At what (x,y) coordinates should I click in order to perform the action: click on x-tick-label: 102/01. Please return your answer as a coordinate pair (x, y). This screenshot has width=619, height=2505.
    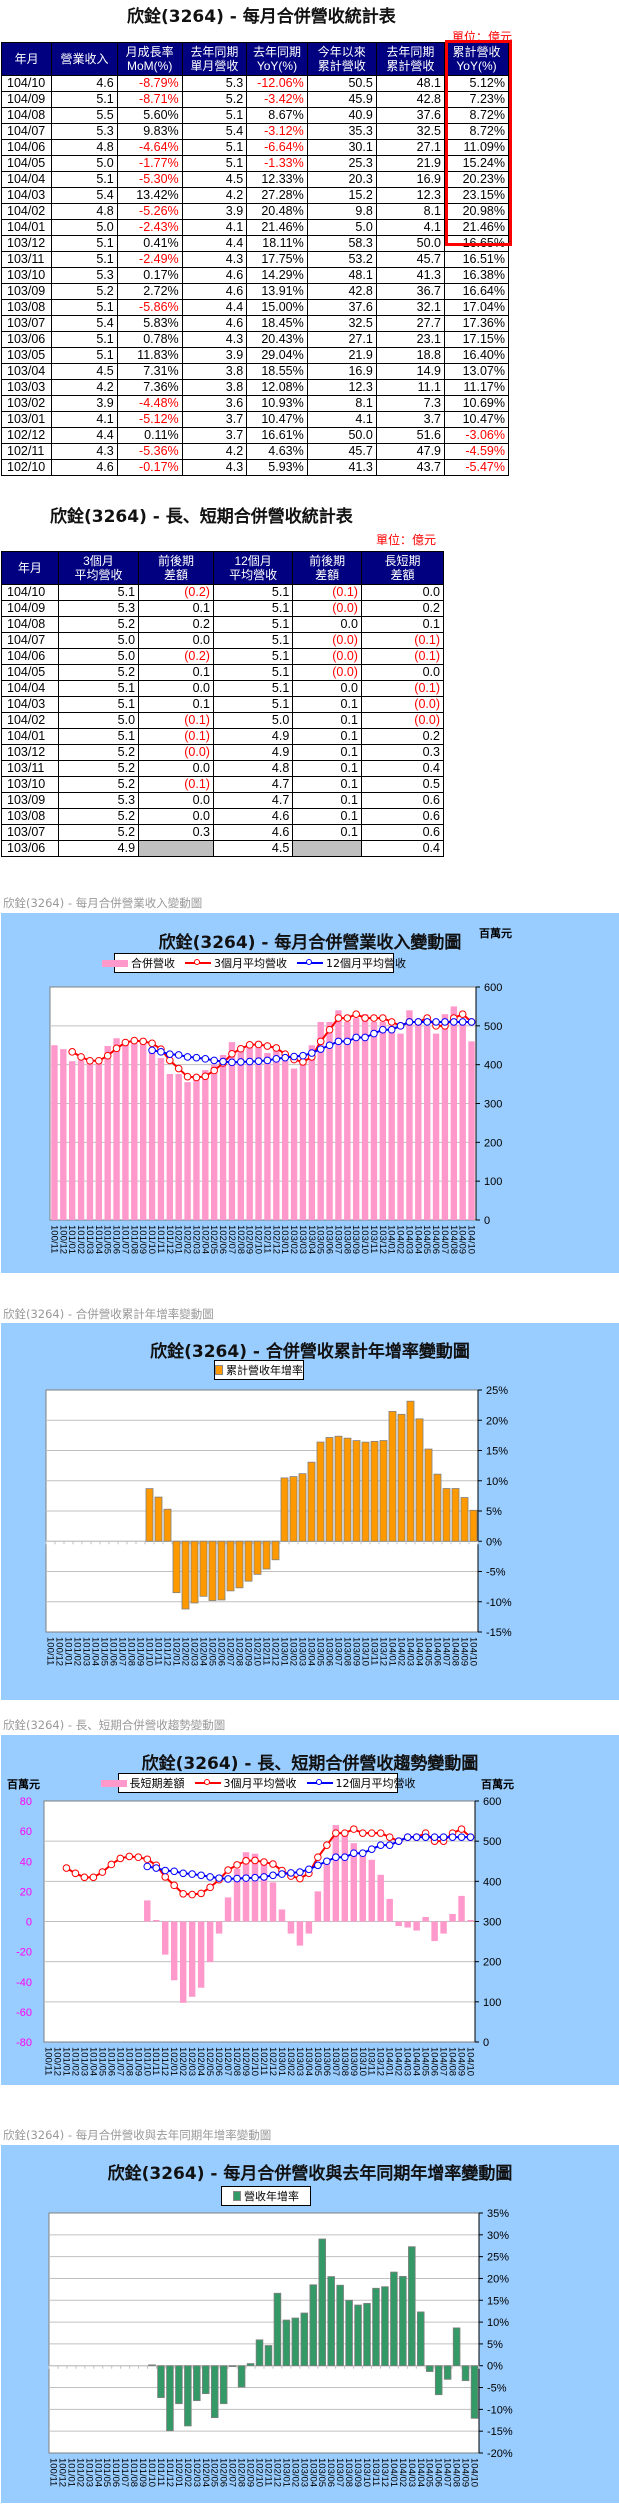
    Looking at the image, I should click on (178, 2472).